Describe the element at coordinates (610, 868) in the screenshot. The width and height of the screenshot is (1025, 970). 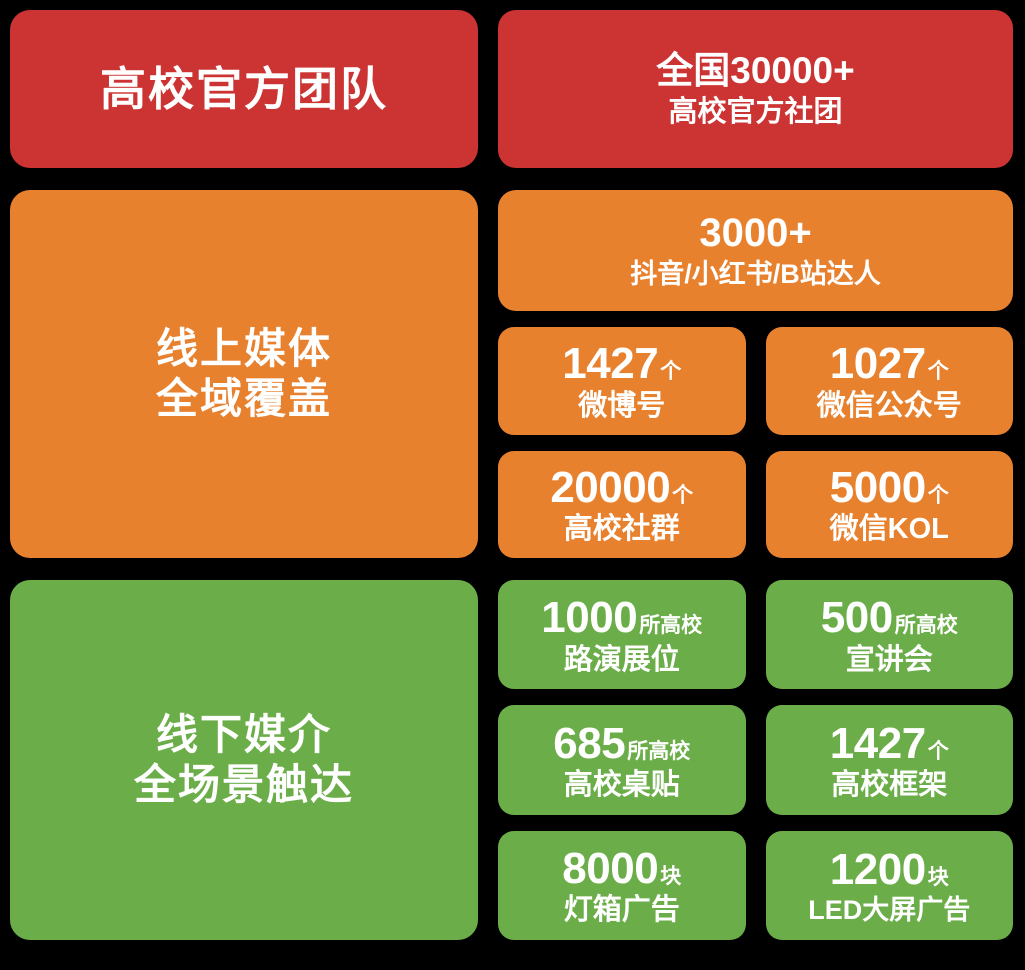
I see `lightbox-ad-number: 8000` at that location.